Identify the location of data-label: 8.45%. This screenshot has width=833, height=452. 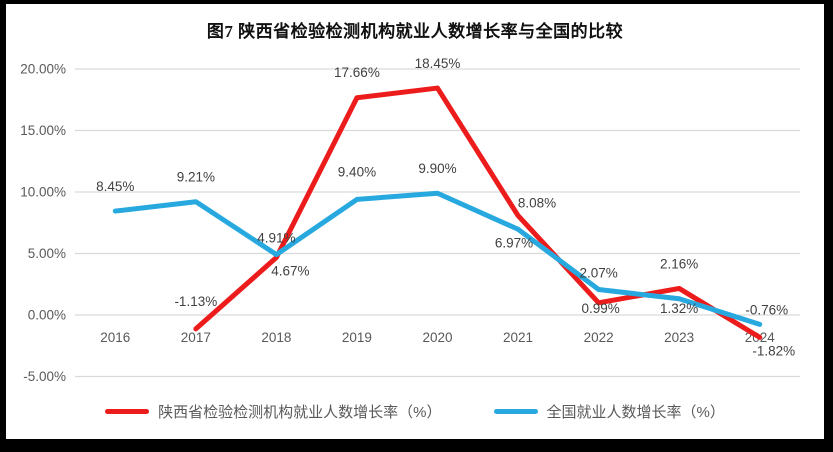
(115, 186).